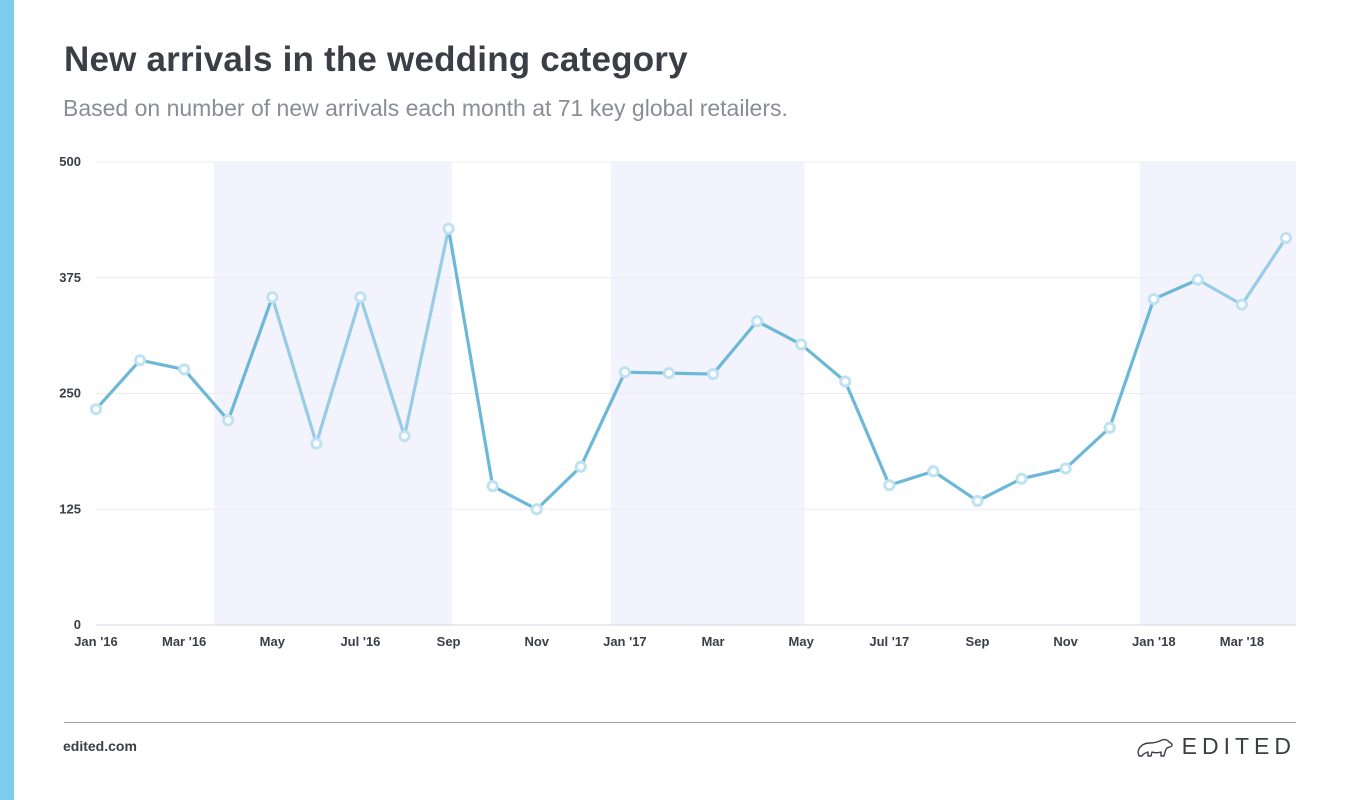 Image resolution: width=1360 pixels, height=800 pixels. What do you see at coordinates (96, 641) in the screenshot?
I see `x-tick-label: Jan '16` at bounding box center [96, 641].